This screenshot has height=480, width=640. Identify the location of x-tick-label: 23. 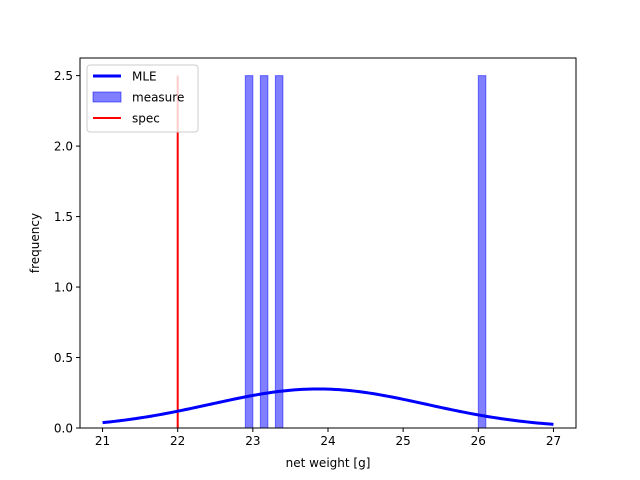
(252, 441).